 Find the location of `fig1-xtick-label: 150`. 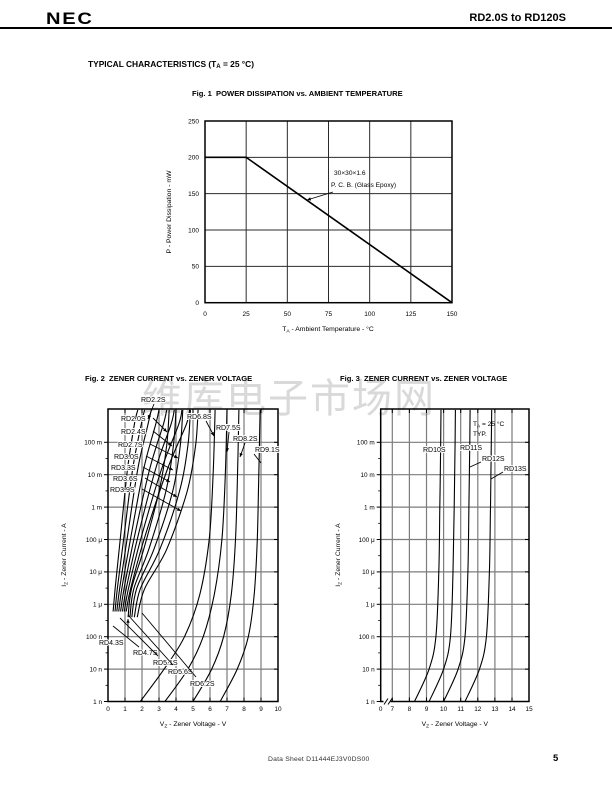

fig1-xtick-label: 150 is located at coordinates (452, 314).